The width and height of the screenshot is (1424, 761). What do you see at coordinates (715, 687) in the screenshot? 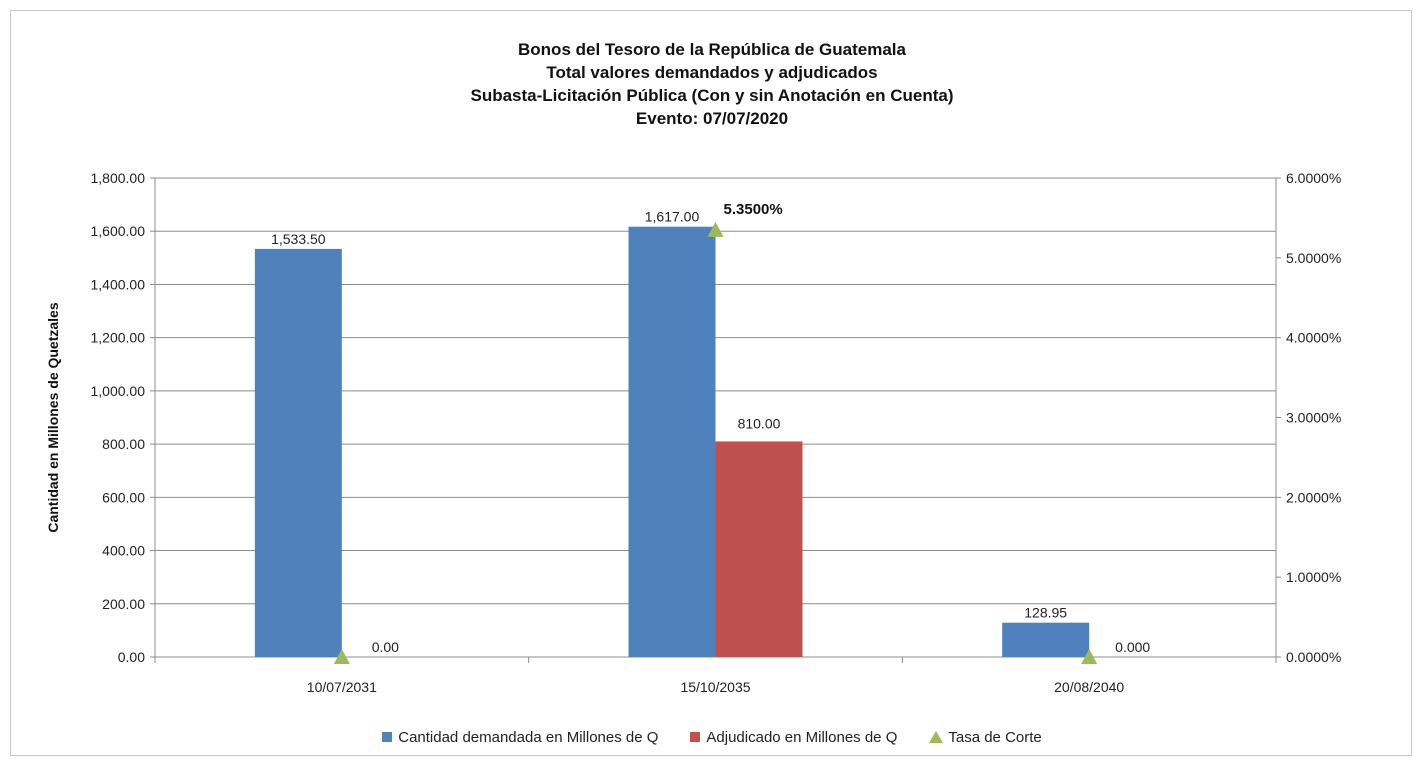
I see `x-tick-label: 15/10/2035` at bounding box center [715, 687].